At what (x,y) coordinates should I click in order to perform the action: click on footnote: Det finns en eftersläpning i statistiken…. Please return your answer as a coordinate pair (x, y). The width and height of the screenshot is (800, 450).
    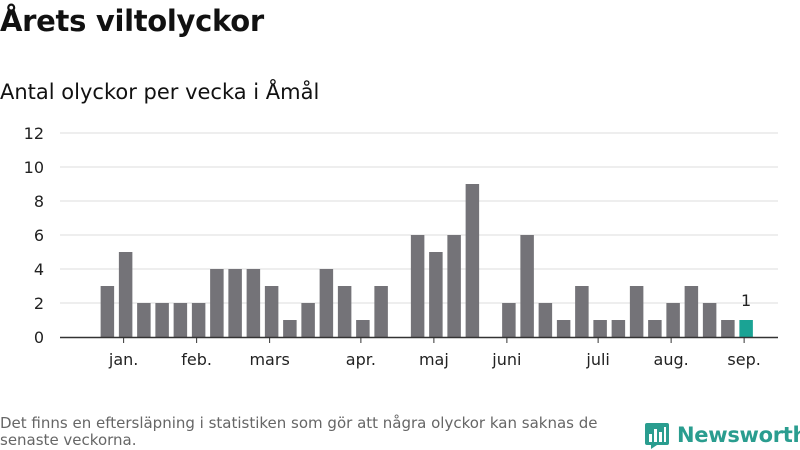
    Looking at the image, I should click on (299, 431).